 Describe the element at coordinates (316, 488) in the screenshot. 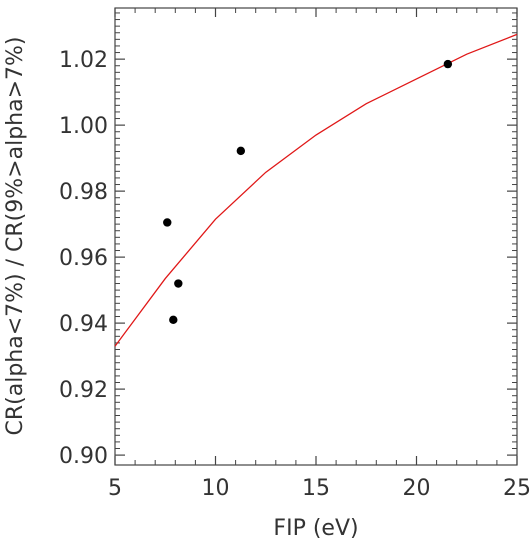

I see `x-tick-label: 15` at that location.